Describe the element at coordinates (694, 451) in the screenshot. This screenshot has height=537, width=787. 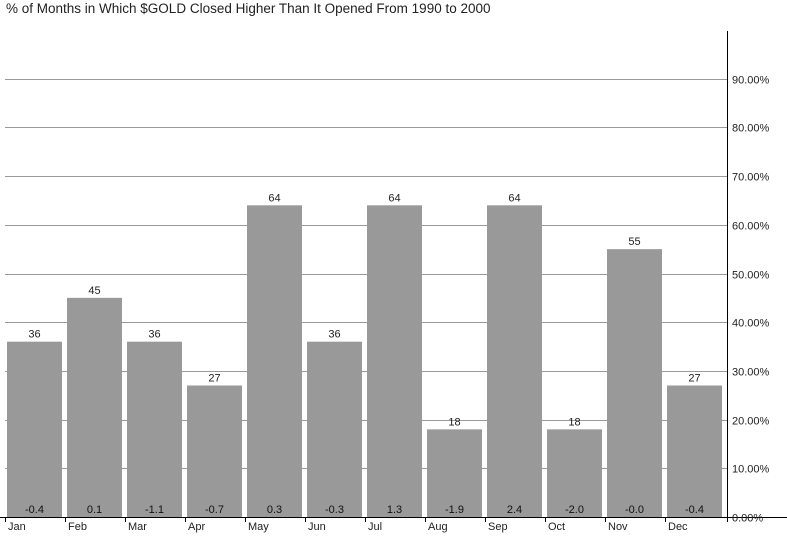
I see `bar-dec` at that location.